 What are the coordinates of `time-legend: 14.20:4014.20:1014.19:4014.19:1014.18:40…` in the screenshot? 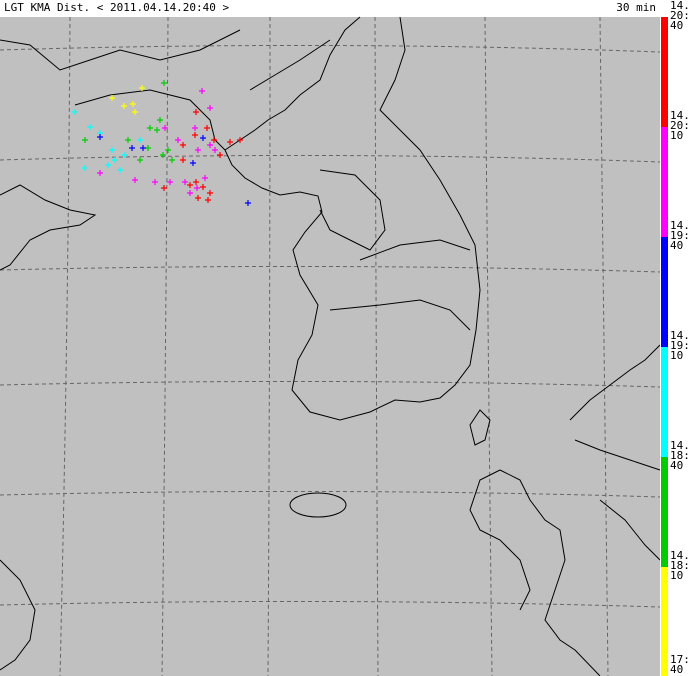 It's located at (678, 338).